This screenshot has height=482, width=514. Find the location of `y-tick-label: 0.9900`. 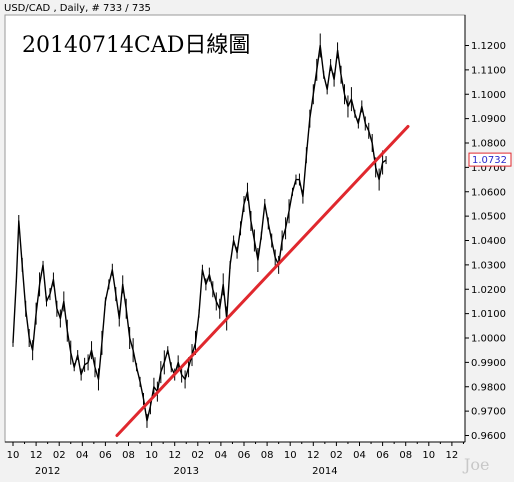

y-tick-label: 0.9900 is located at coordinates (488, 363).